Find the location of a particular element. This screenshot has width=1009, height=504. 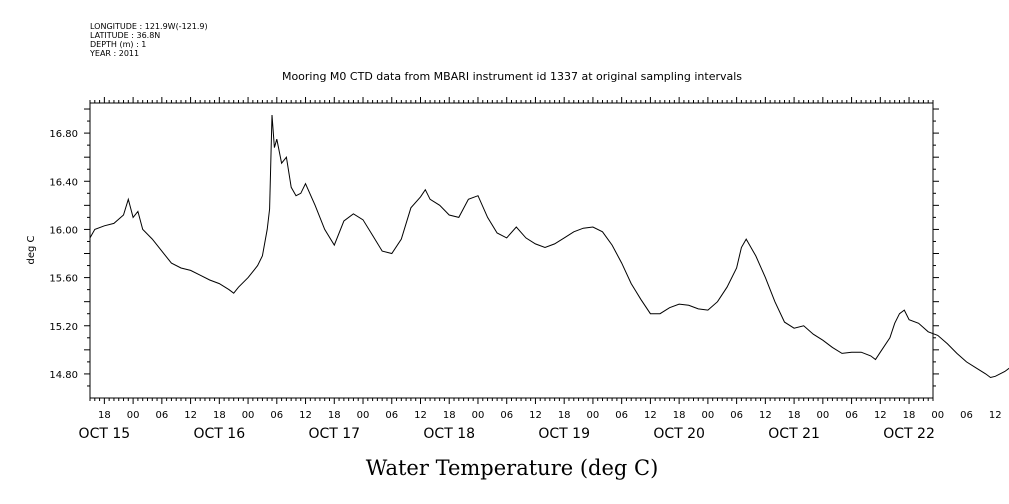

x-day-label: OCT 16 is located at coordinates (220, 434).